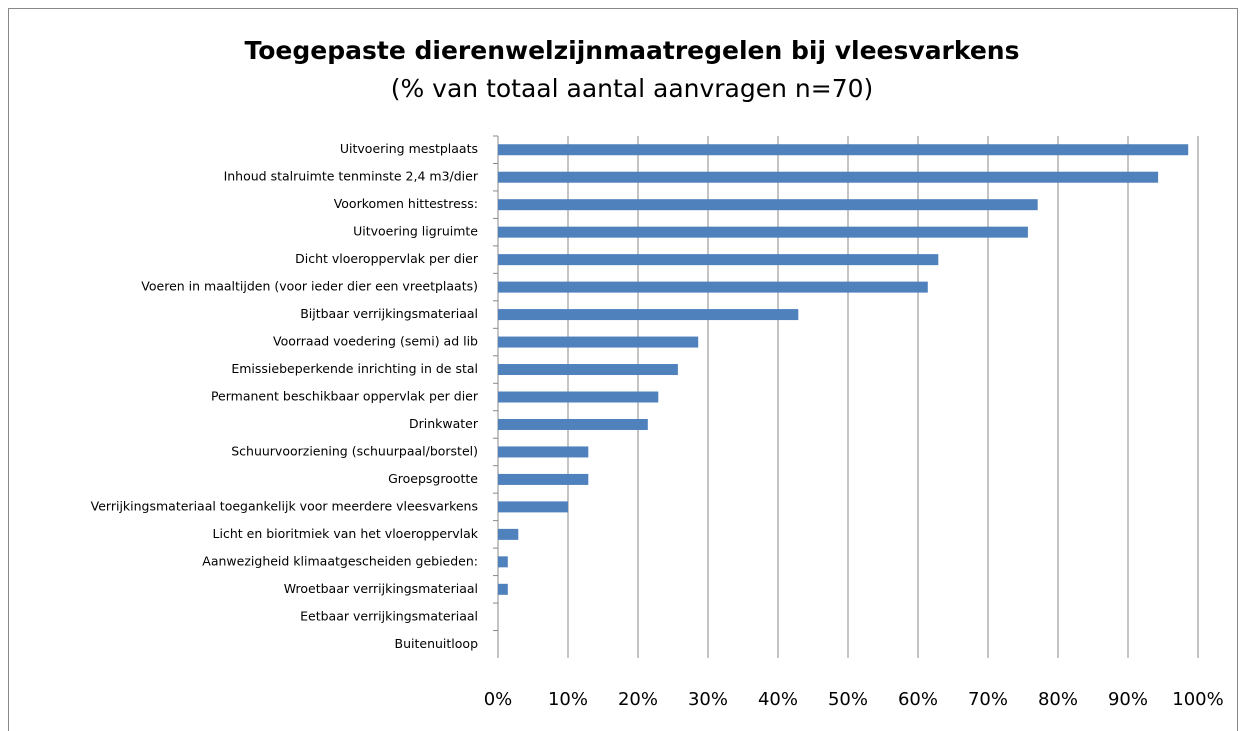 The width and height of the screenshot is (1246, 731). What do you see at coordinates (354, 368) in the screenshot?
I see `y-tick-label: Emissiebeperkende inrichting in de stal` at bounding box center [354, 368].